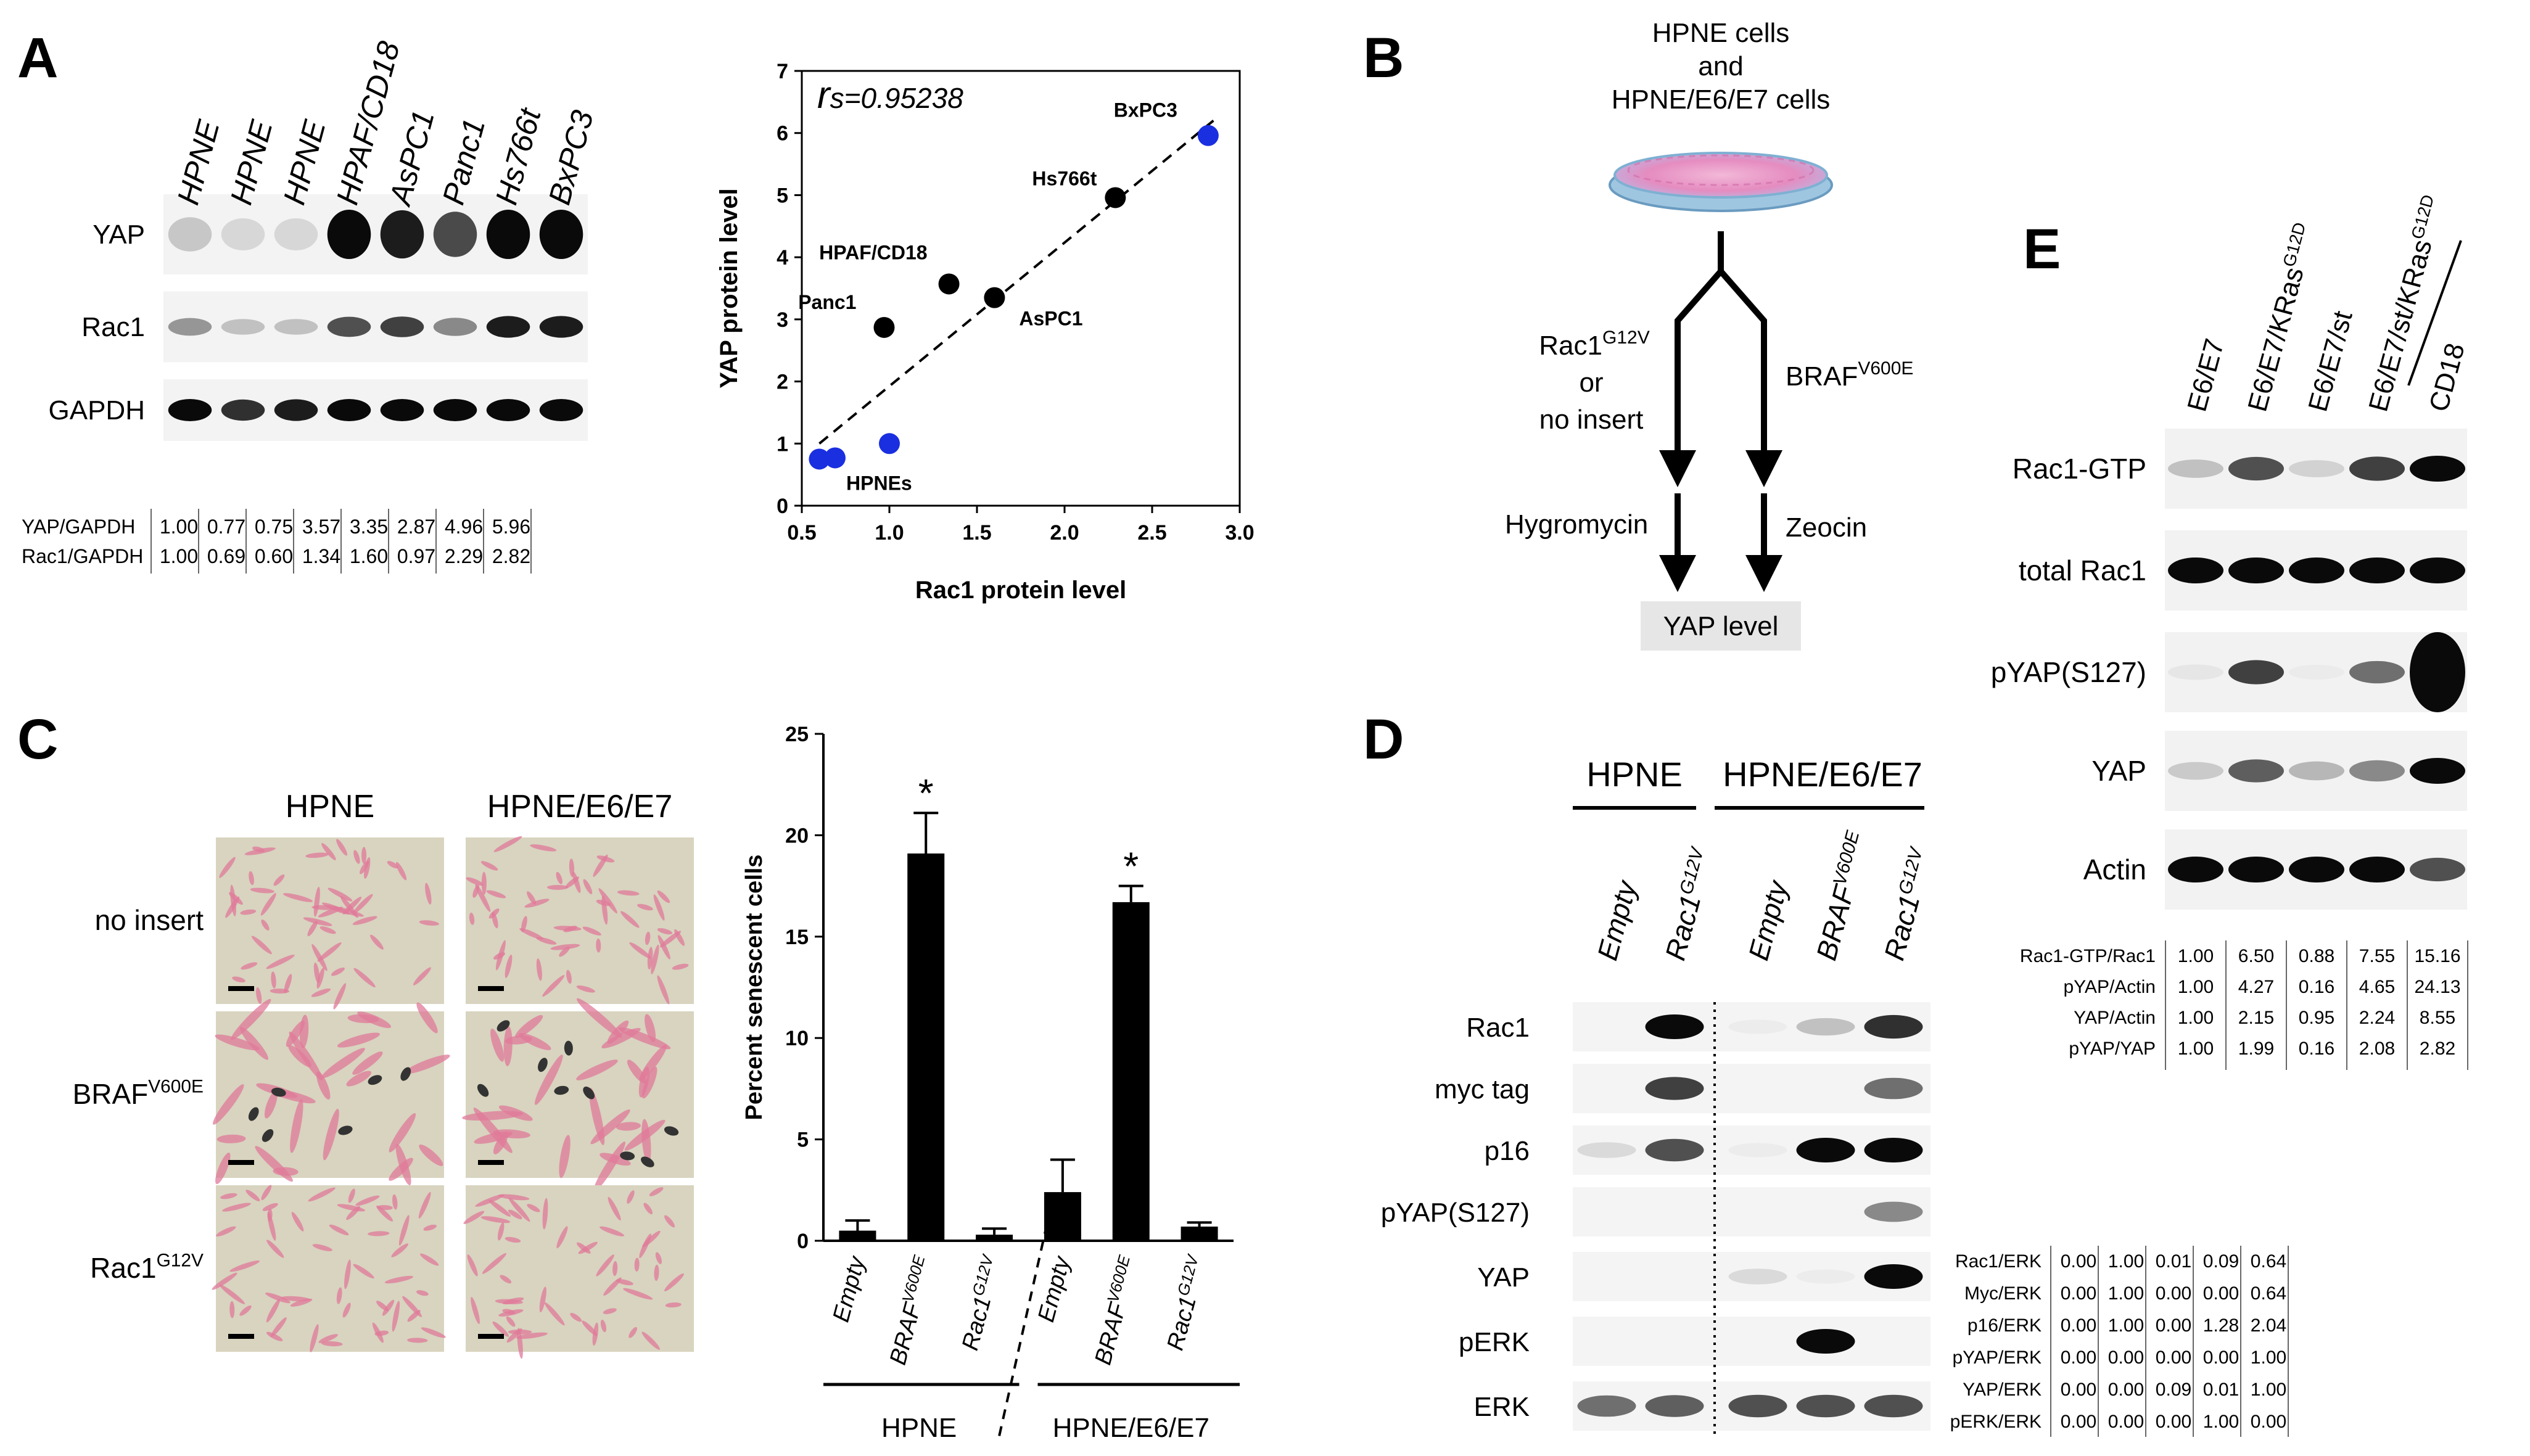  Describe the element at coordinates (1721, 99) in the screenshot. I see `b-top-line3: HPNE/E6/E7 cells` at that location.